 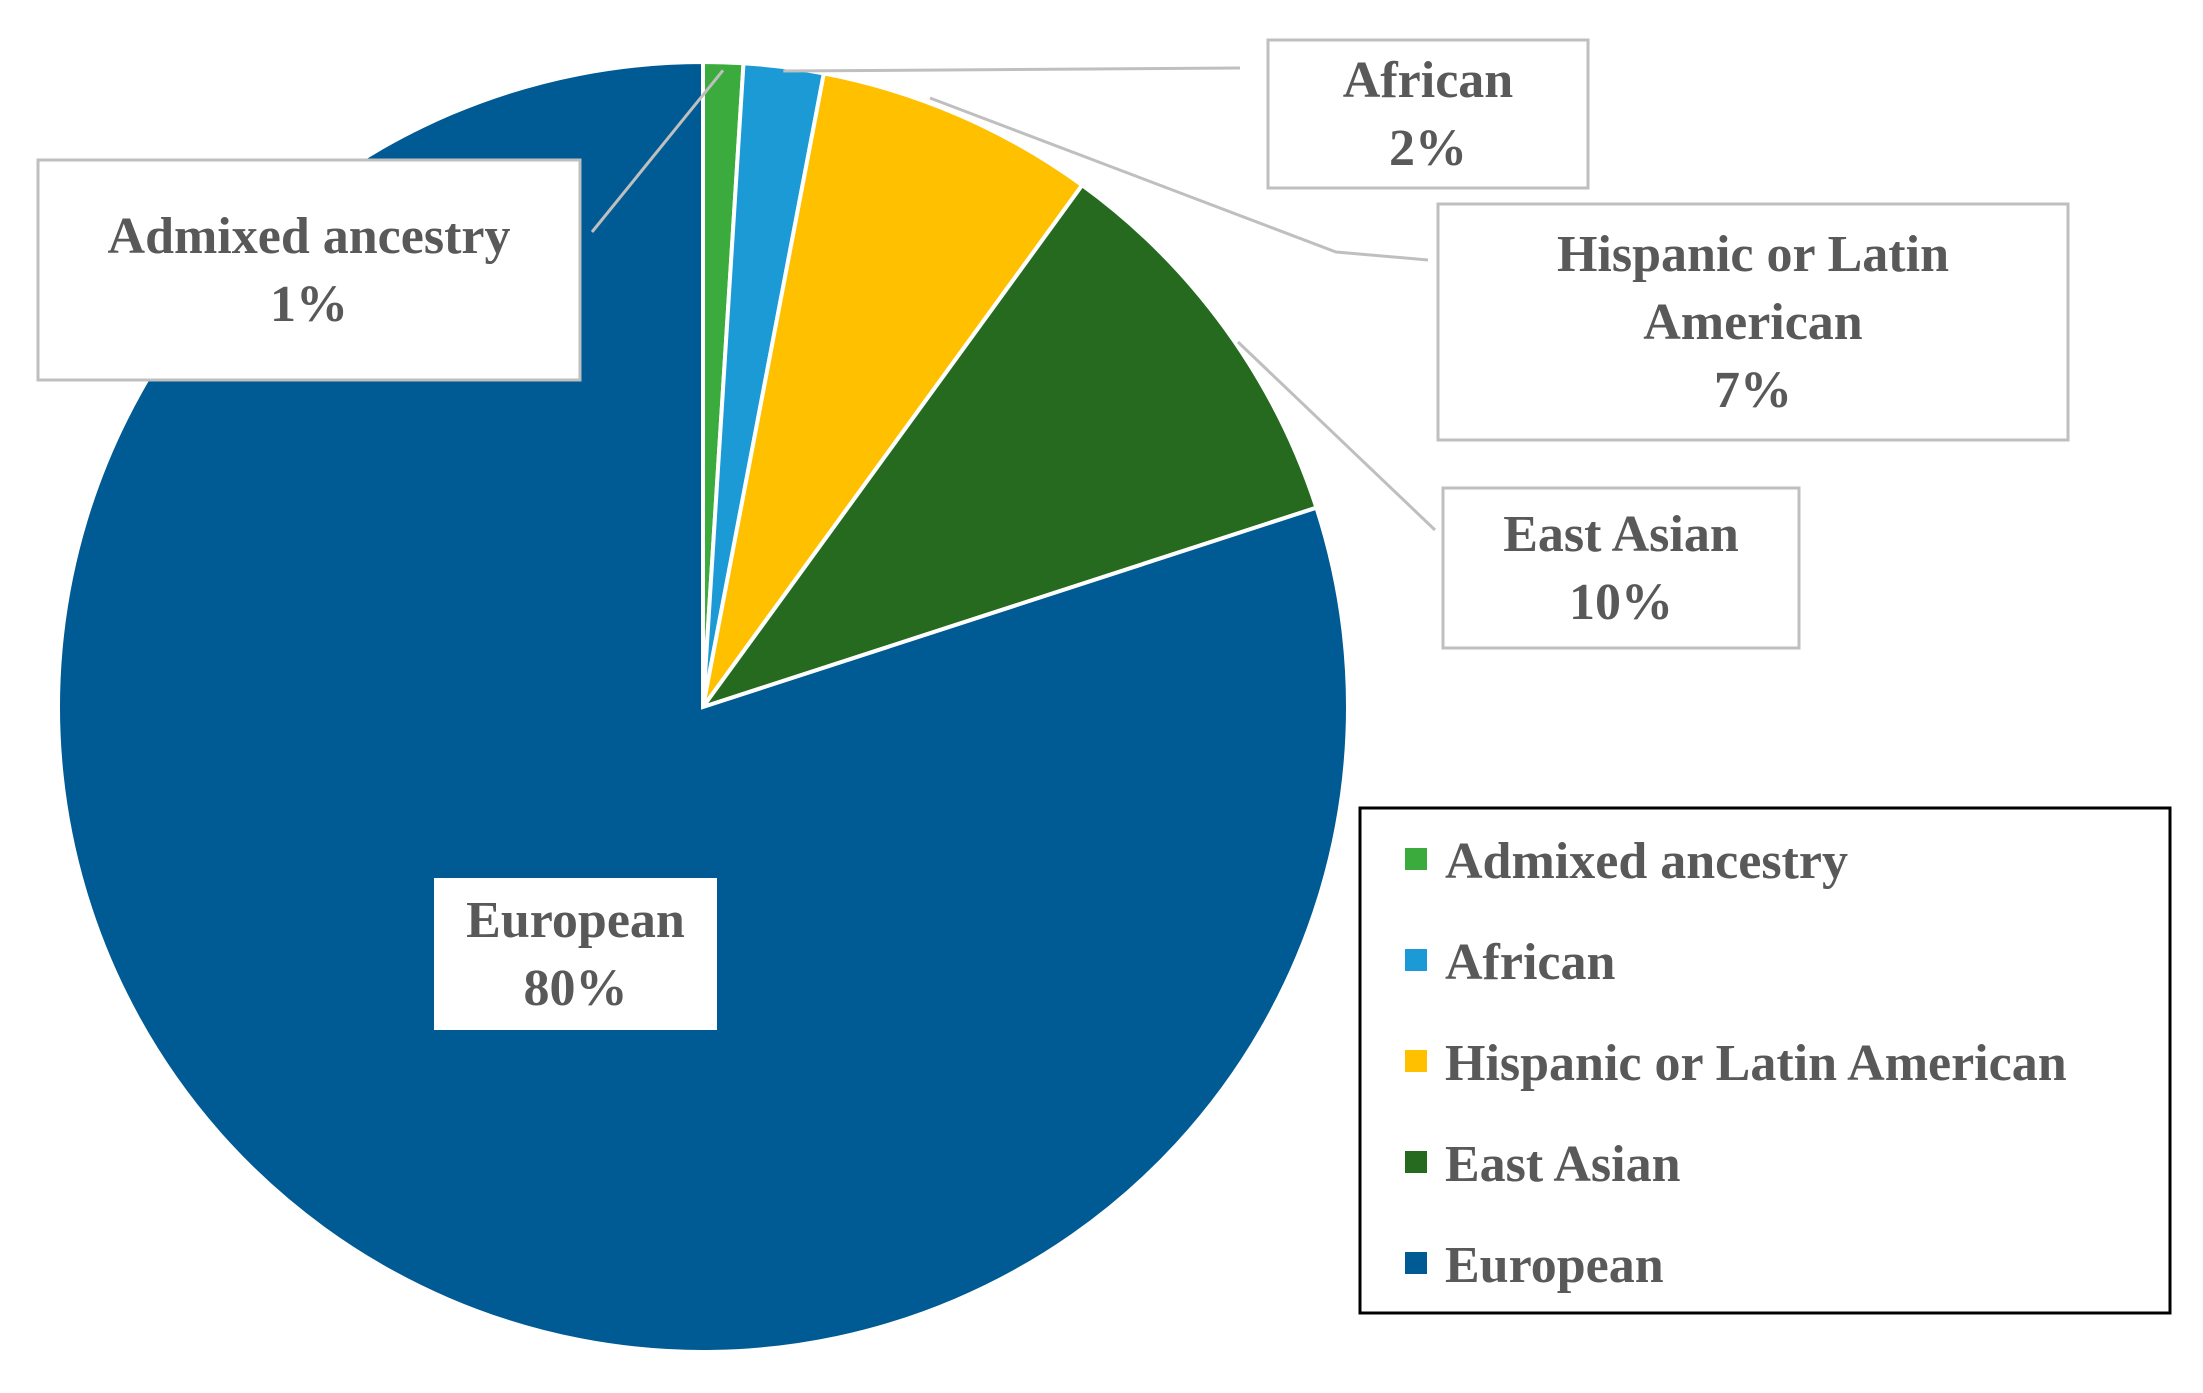 What do you see at coordinates (1621, 602) in the screenshot?
I see `data-label-percent: 10%` at bounding box center [1621, 602].